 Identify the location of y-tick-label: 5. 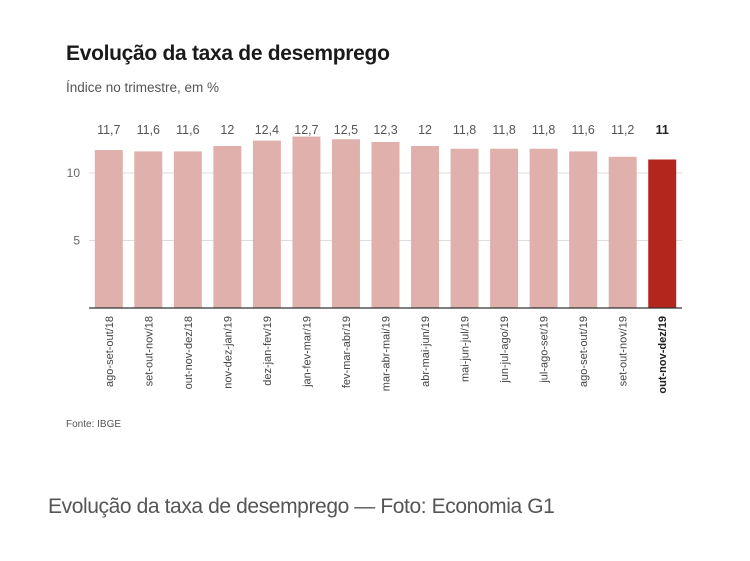
(76, 241).